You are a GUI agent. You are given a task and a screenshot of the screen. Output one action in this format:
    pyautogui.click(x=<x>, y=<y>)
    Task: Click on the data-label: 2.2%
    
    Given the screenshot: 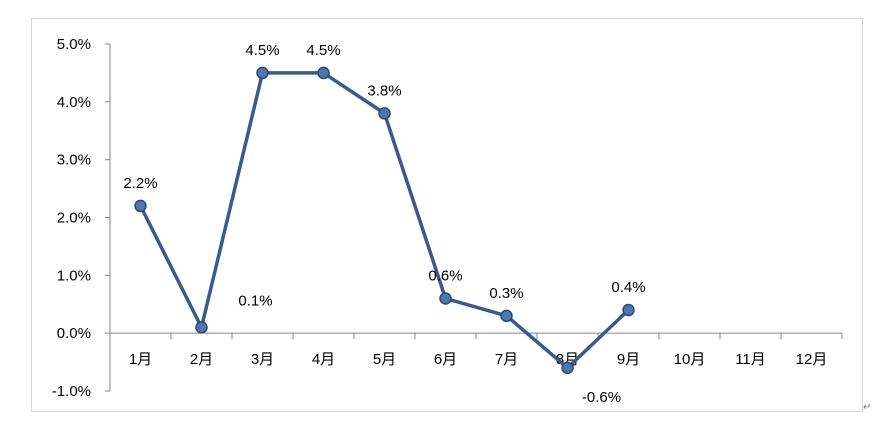 What is the action you would take?
    pyautogui.click(x=140, y=183)
    